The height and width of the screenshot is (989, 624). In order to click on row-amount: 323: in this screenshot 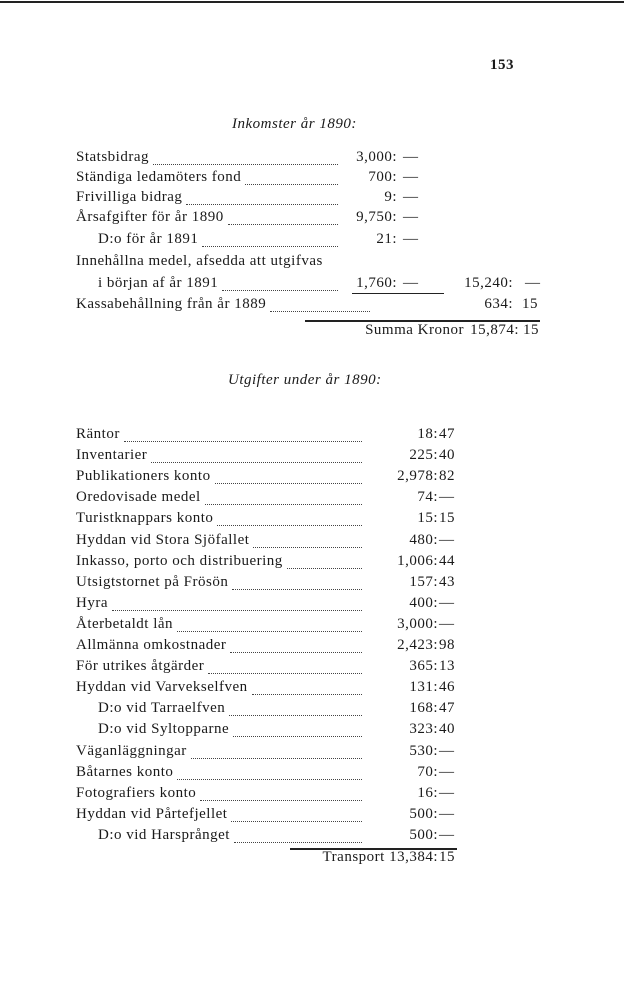, I will do `click(423, 729)`.